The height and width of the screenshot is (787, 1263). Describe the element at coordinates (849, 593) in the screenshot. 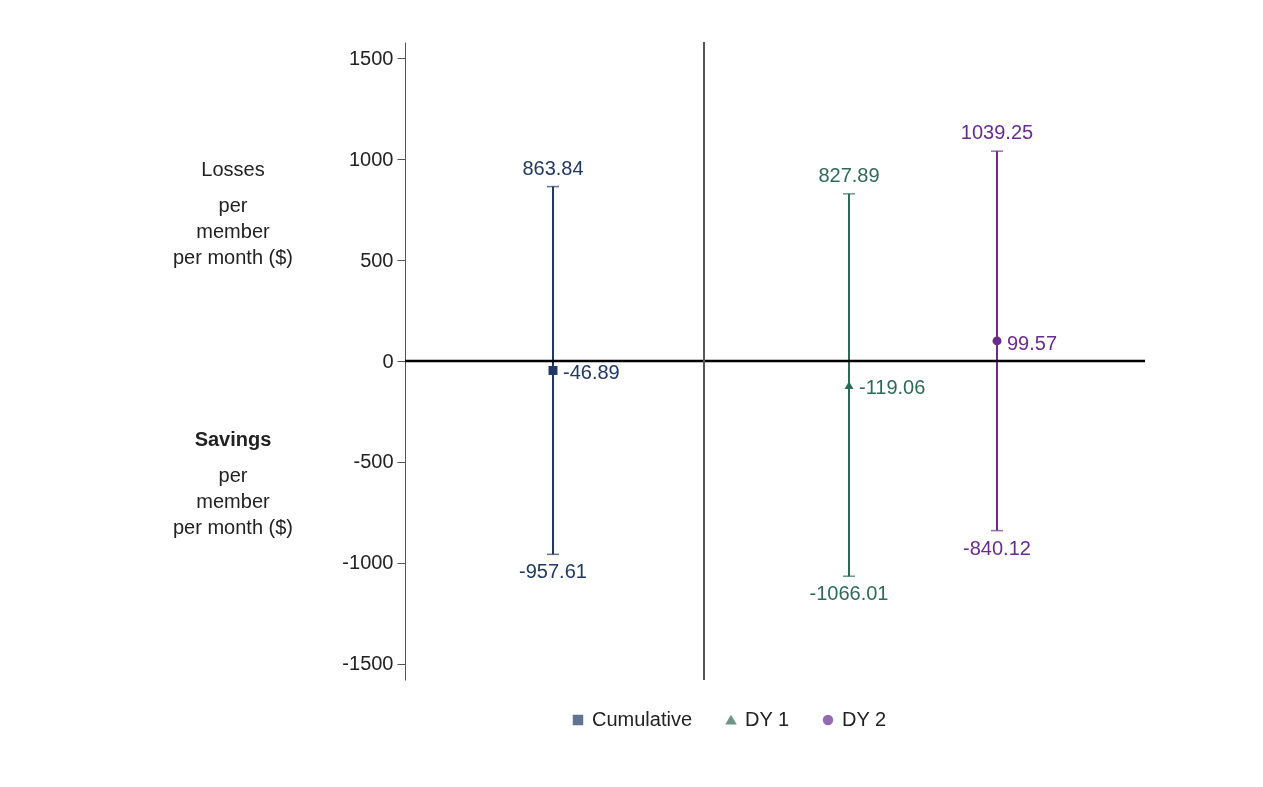

I see `annotation: -1066.01` at that location.